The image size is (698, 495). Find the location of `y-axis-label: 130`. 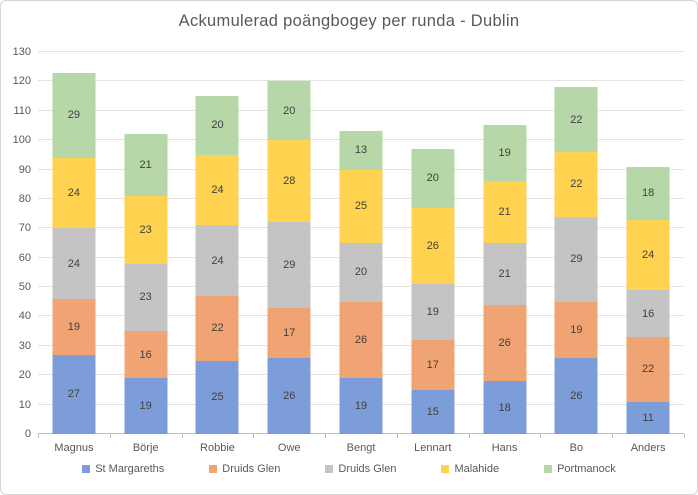

y-axis-label: 130 is located at coordinates (21, 52).